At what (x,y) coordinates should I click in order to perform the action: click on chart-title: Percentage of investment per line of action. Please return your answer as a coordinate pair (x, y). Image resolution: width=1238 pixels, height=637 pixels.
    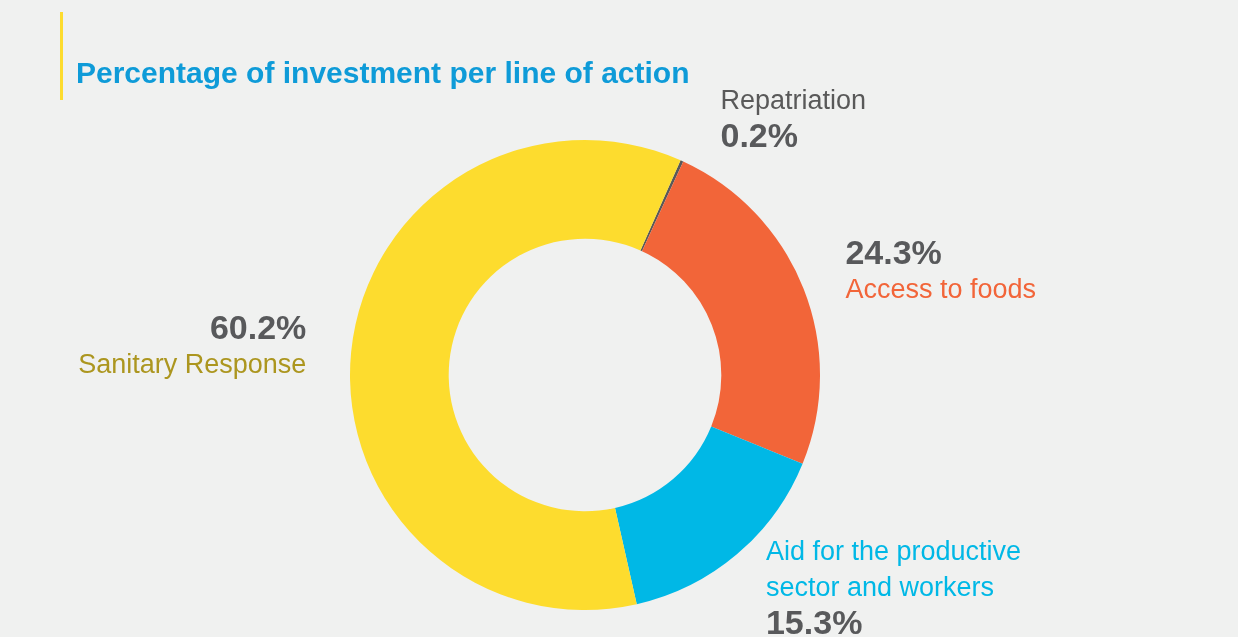
    Looking at the image, I should click on (383, 73).